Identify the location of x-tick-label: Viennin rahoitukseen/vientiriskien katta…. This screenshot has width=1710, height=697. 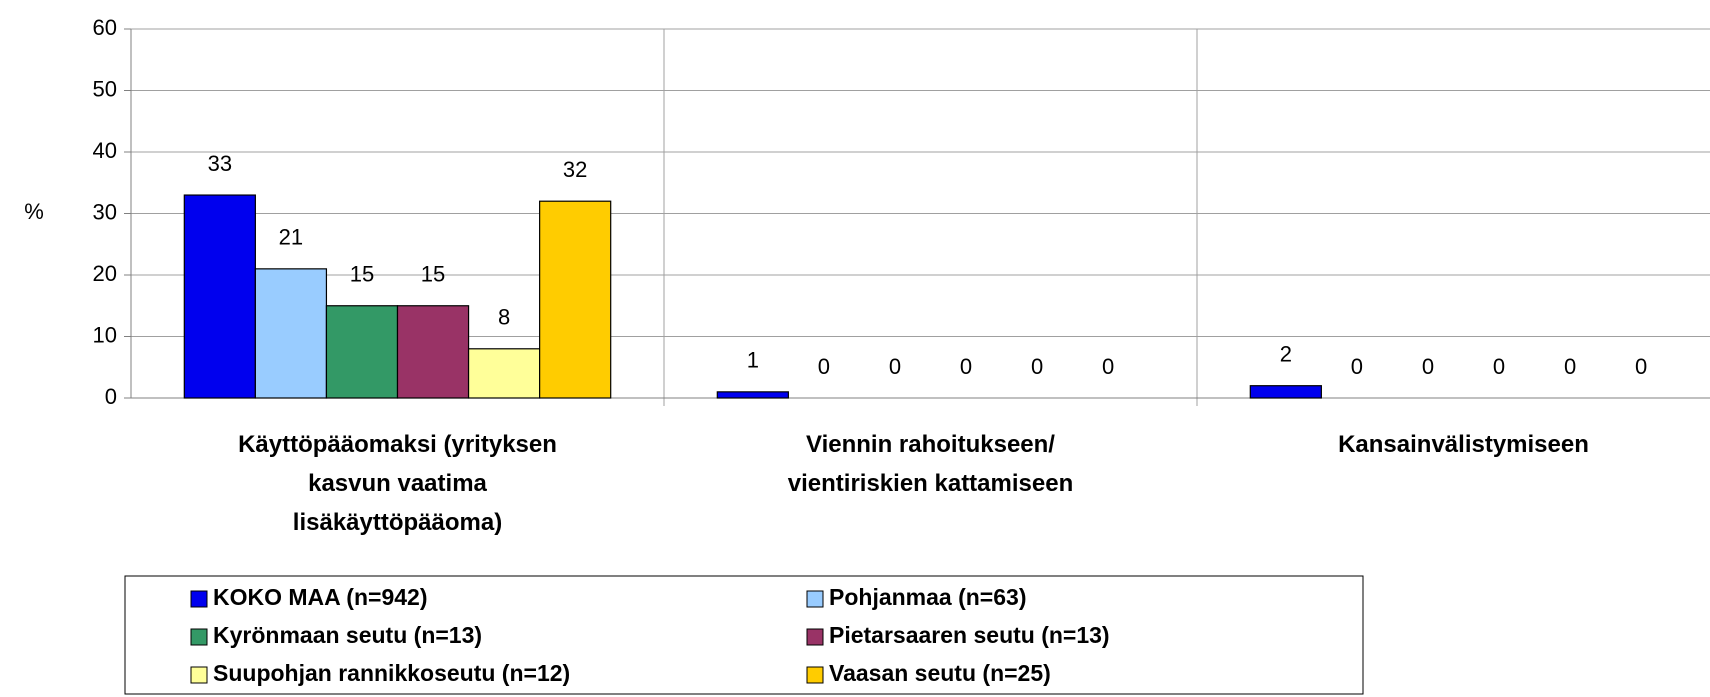
(930, 464).